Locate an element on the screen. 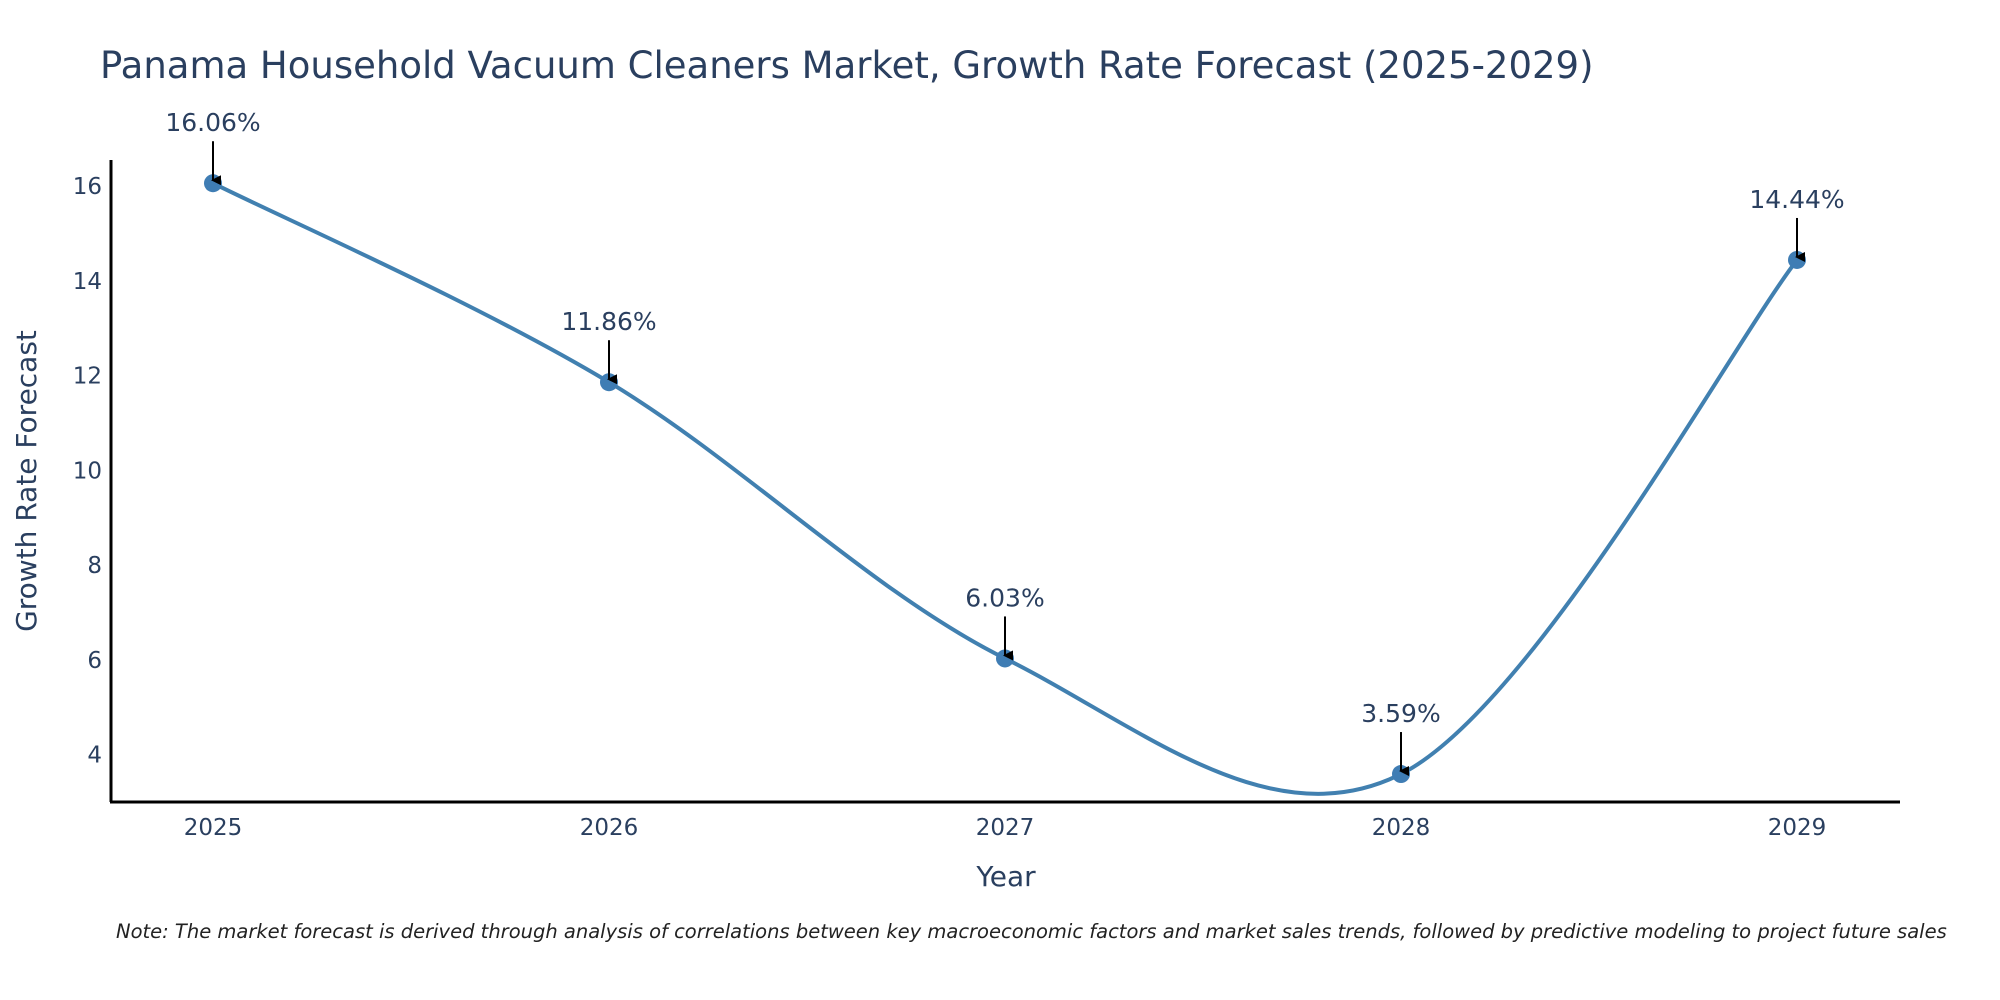 The image size is (2000, 1000). y-axis-ticks: 4 6 8 10 12 14 16 is located at coordinates (87, 471).